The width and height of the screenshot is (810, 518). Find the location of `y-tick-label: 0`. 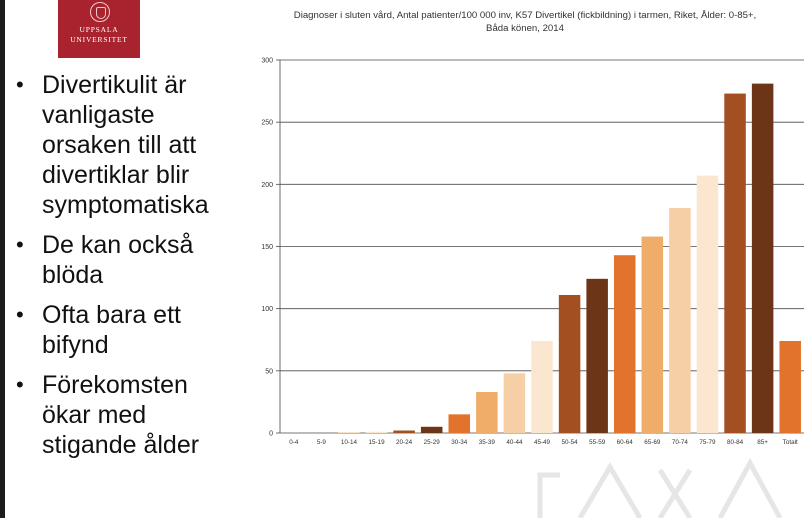

y-tick-label: 0 is located at coordinates (271, 434).